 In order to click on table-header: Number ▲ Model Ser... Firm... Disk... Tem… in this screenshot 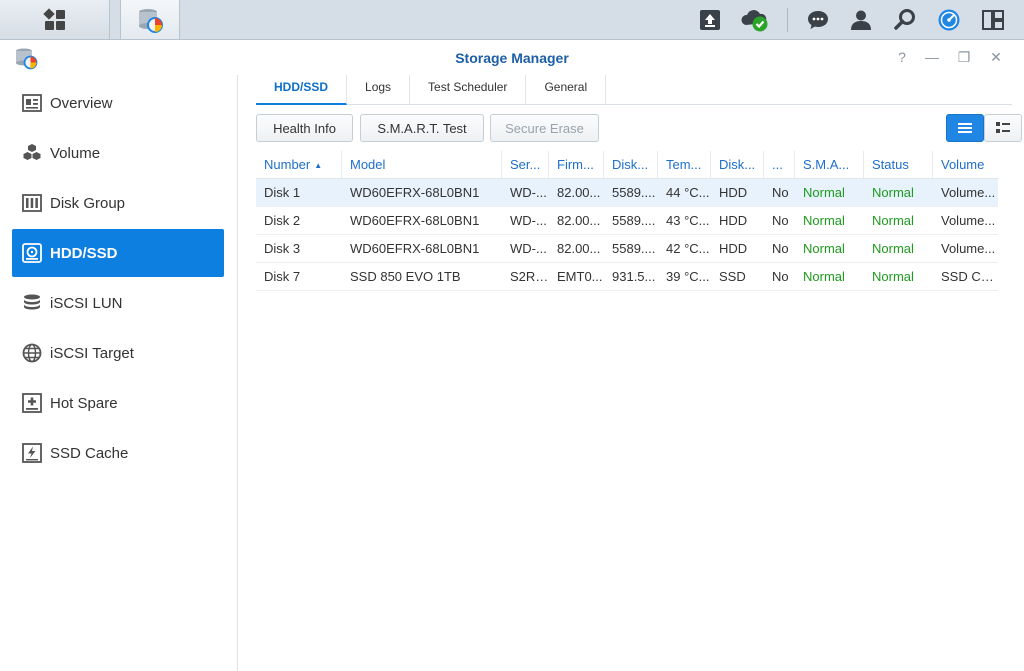, I will do `click(627, 165)`.